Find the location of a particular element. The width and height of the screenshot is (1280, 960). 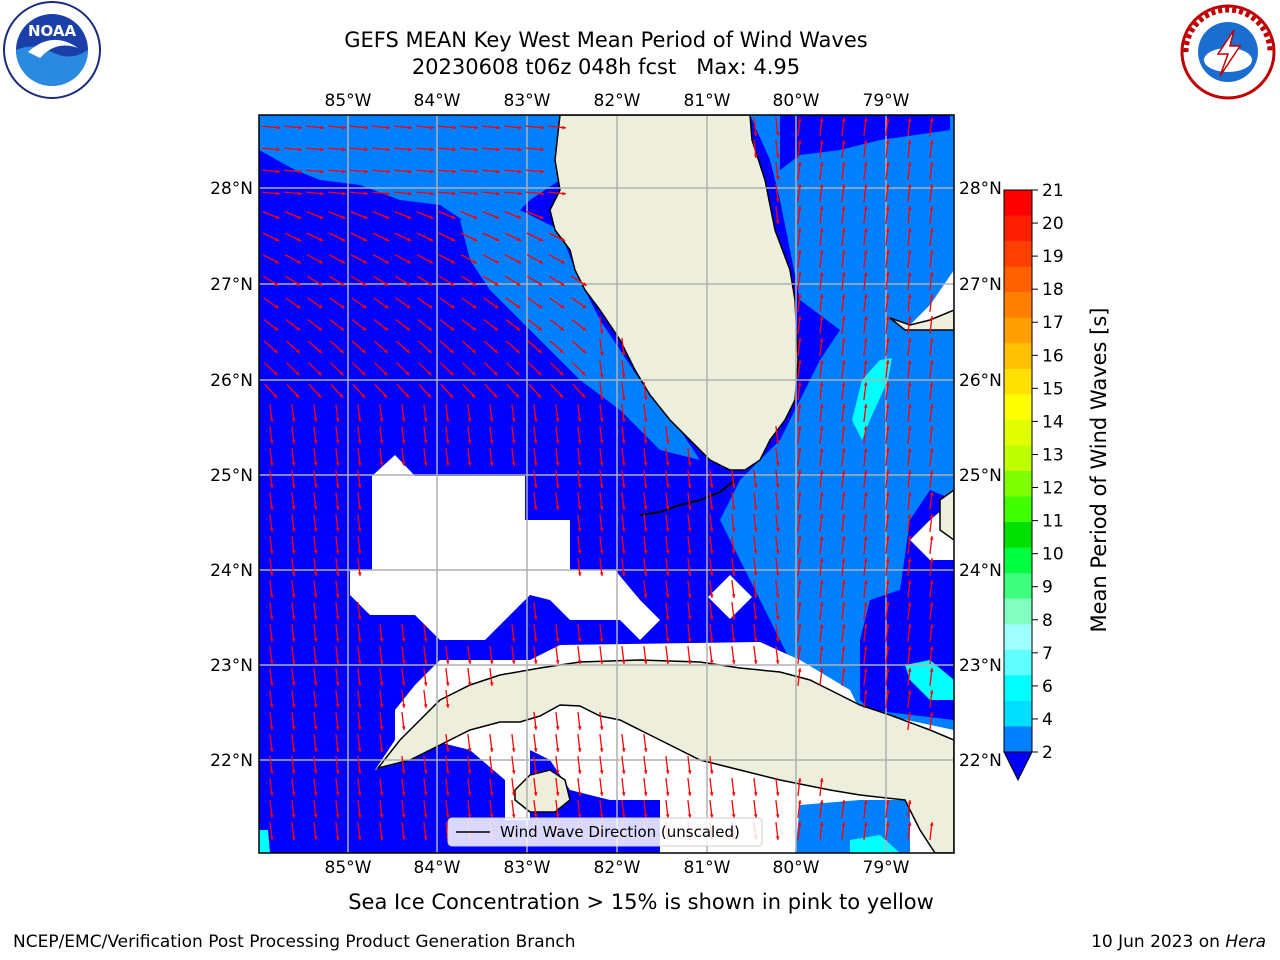

colorbar-tick-label: 14 is located at coordinates (1053, 422).